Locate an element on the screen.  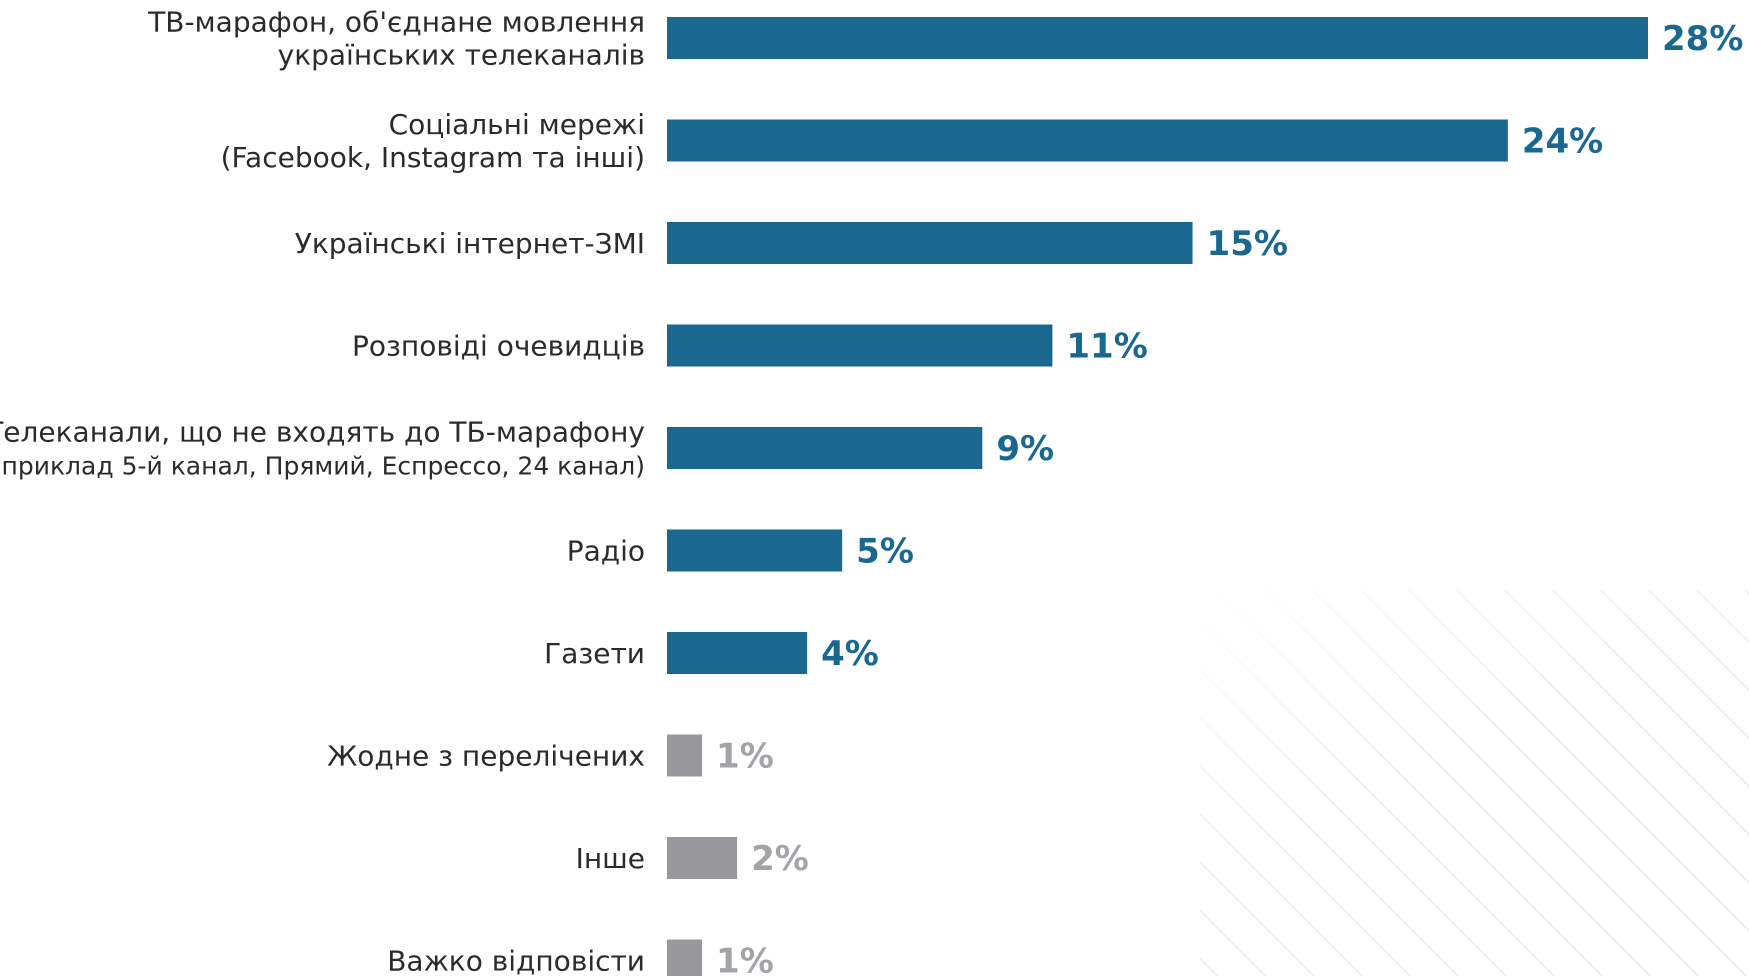
category-label-line: Газети is located at coordinates (594, 653).